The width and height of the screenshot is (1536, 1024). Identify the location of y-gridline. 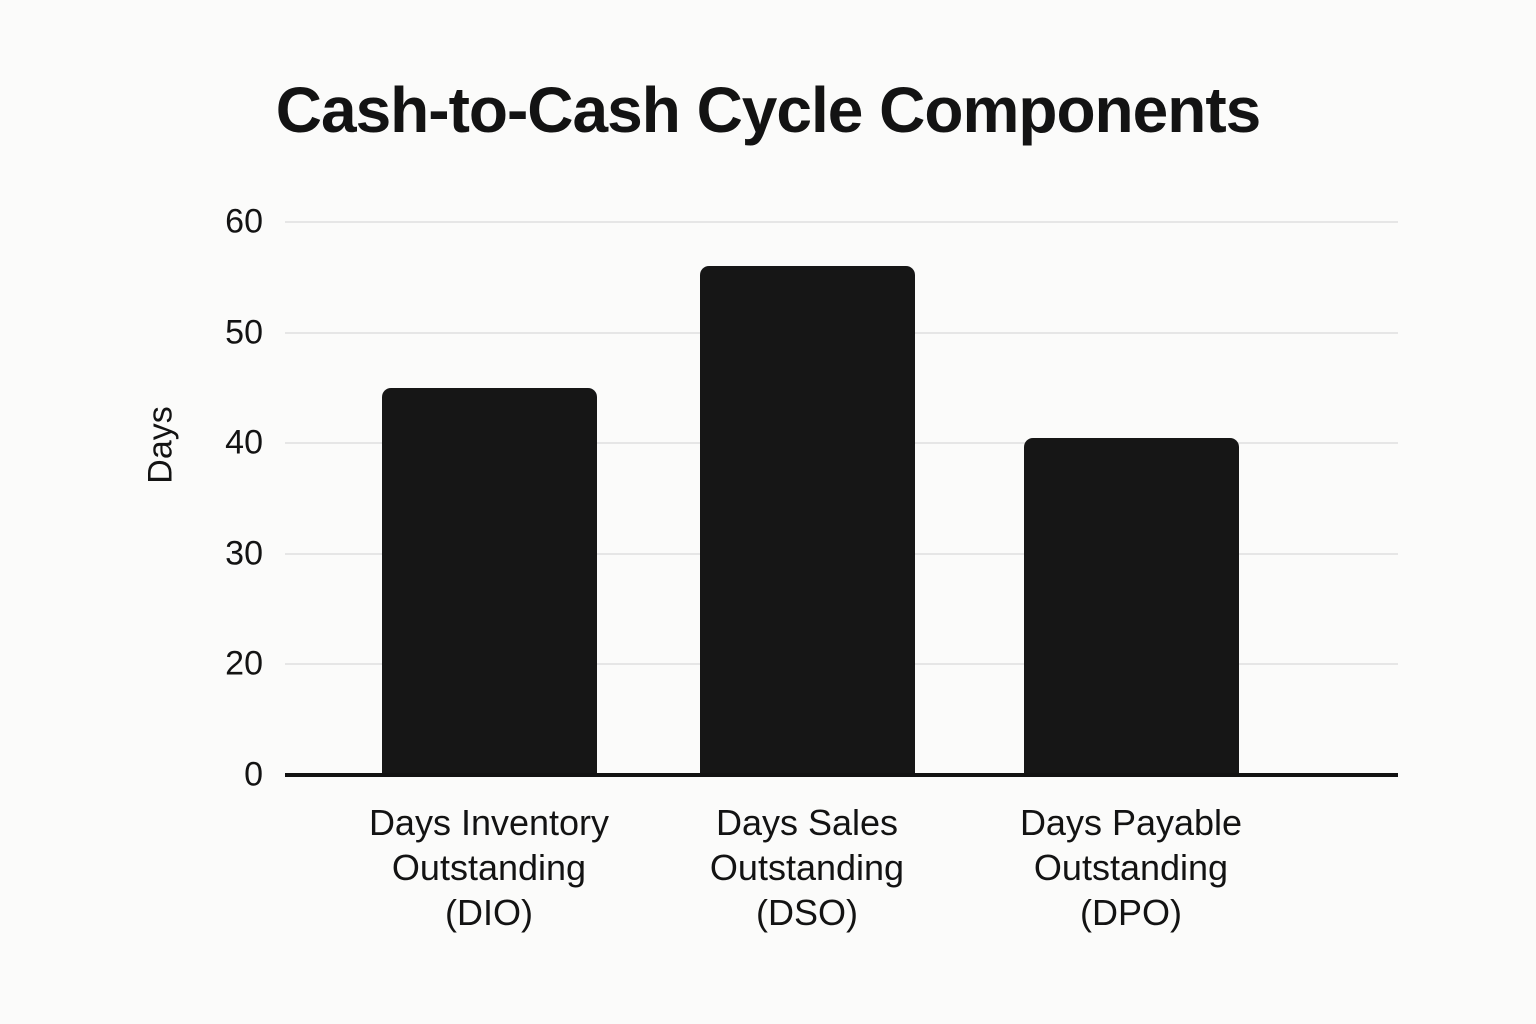
(841, 222).